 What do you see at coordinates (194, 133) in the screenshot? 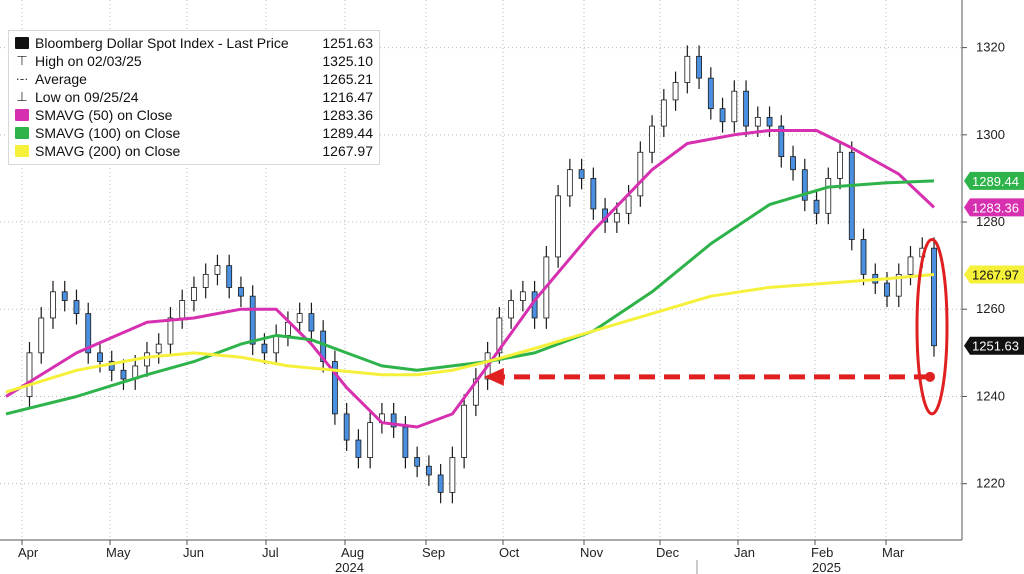
I see `legend-item: SMAVG (100) on Close 1289.44` at bounding box center [194, 133].